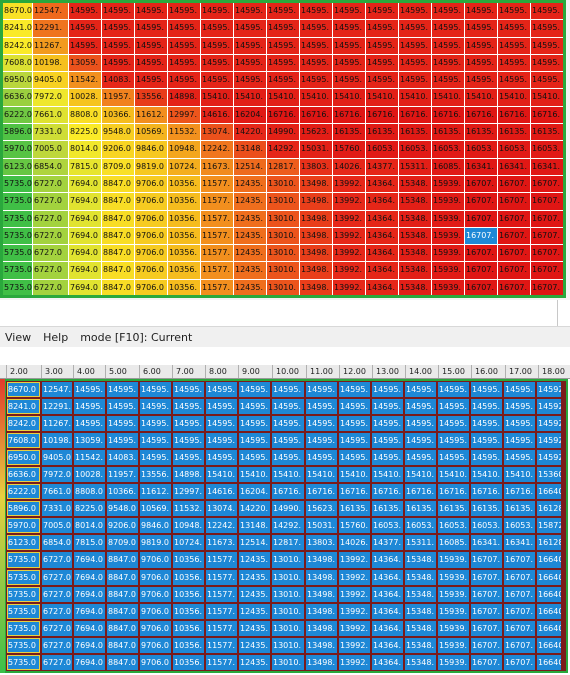 This screenshot has width=570, height=675. Describe the element at coordinates (217, 202) in the screenshot. I see `heatmap-cell: 11577.` at that location.